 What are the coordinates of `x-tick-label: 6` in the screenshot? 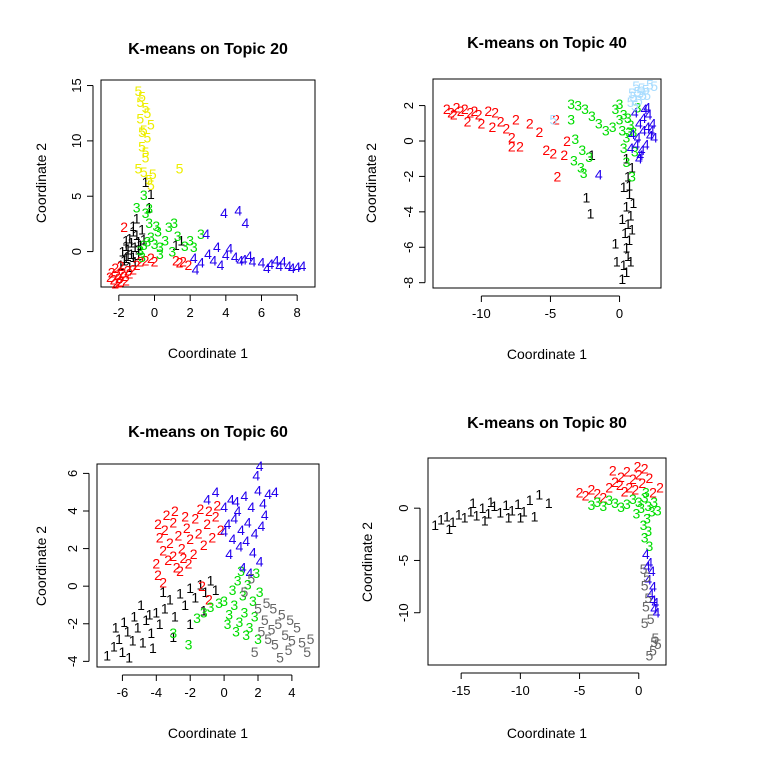 It's located at (261, 312).